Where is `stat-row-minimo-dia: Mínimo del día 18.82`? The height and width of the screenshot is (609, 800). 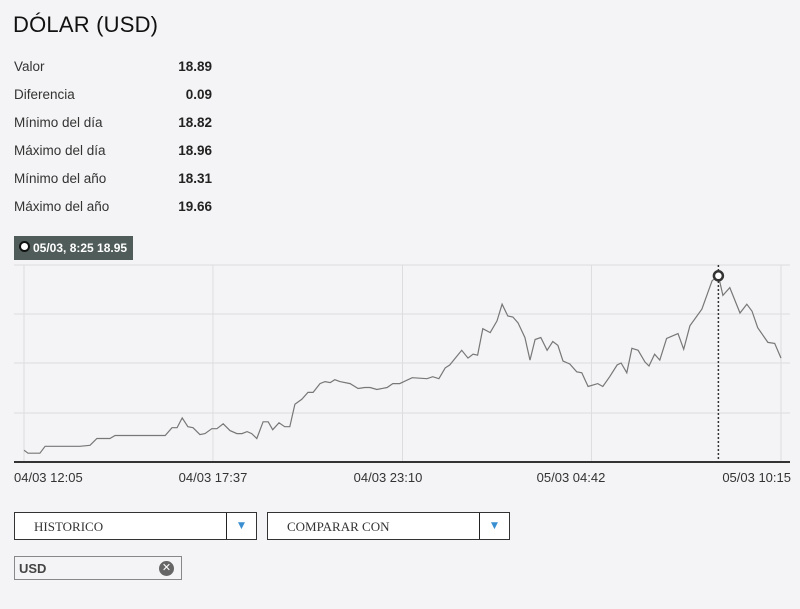
stat-row-minimo-dia: Mínimo del día 18.82 is located at coordinates (113, 128).